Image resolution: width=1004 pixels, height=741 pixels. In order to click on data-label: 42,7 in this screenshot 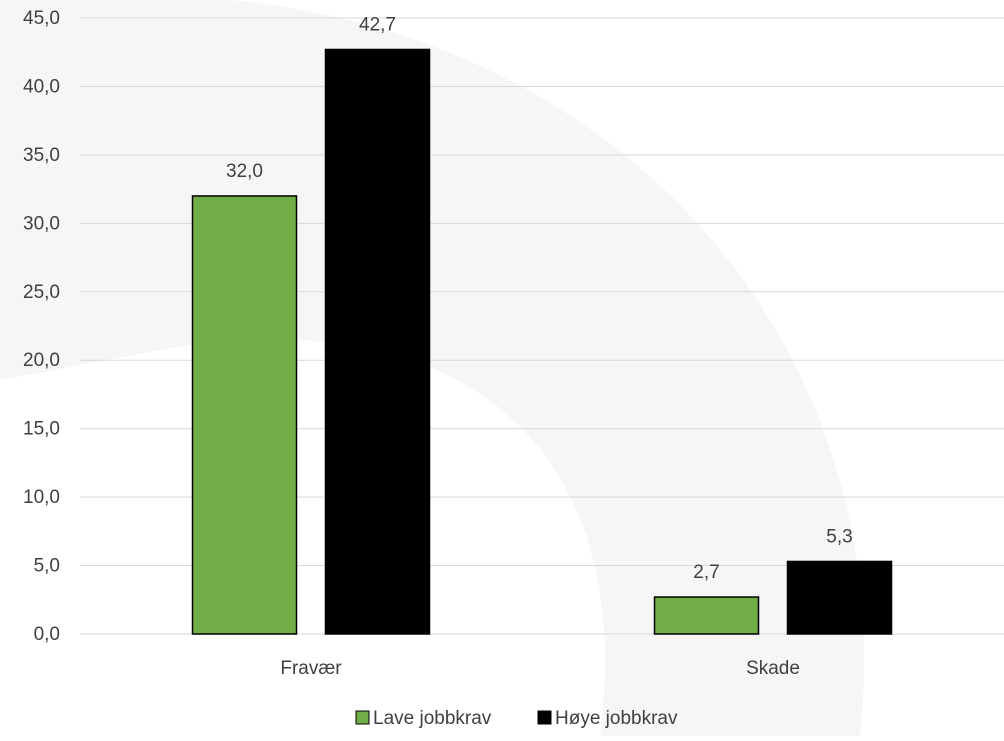, I will do `click(377, 24)`.